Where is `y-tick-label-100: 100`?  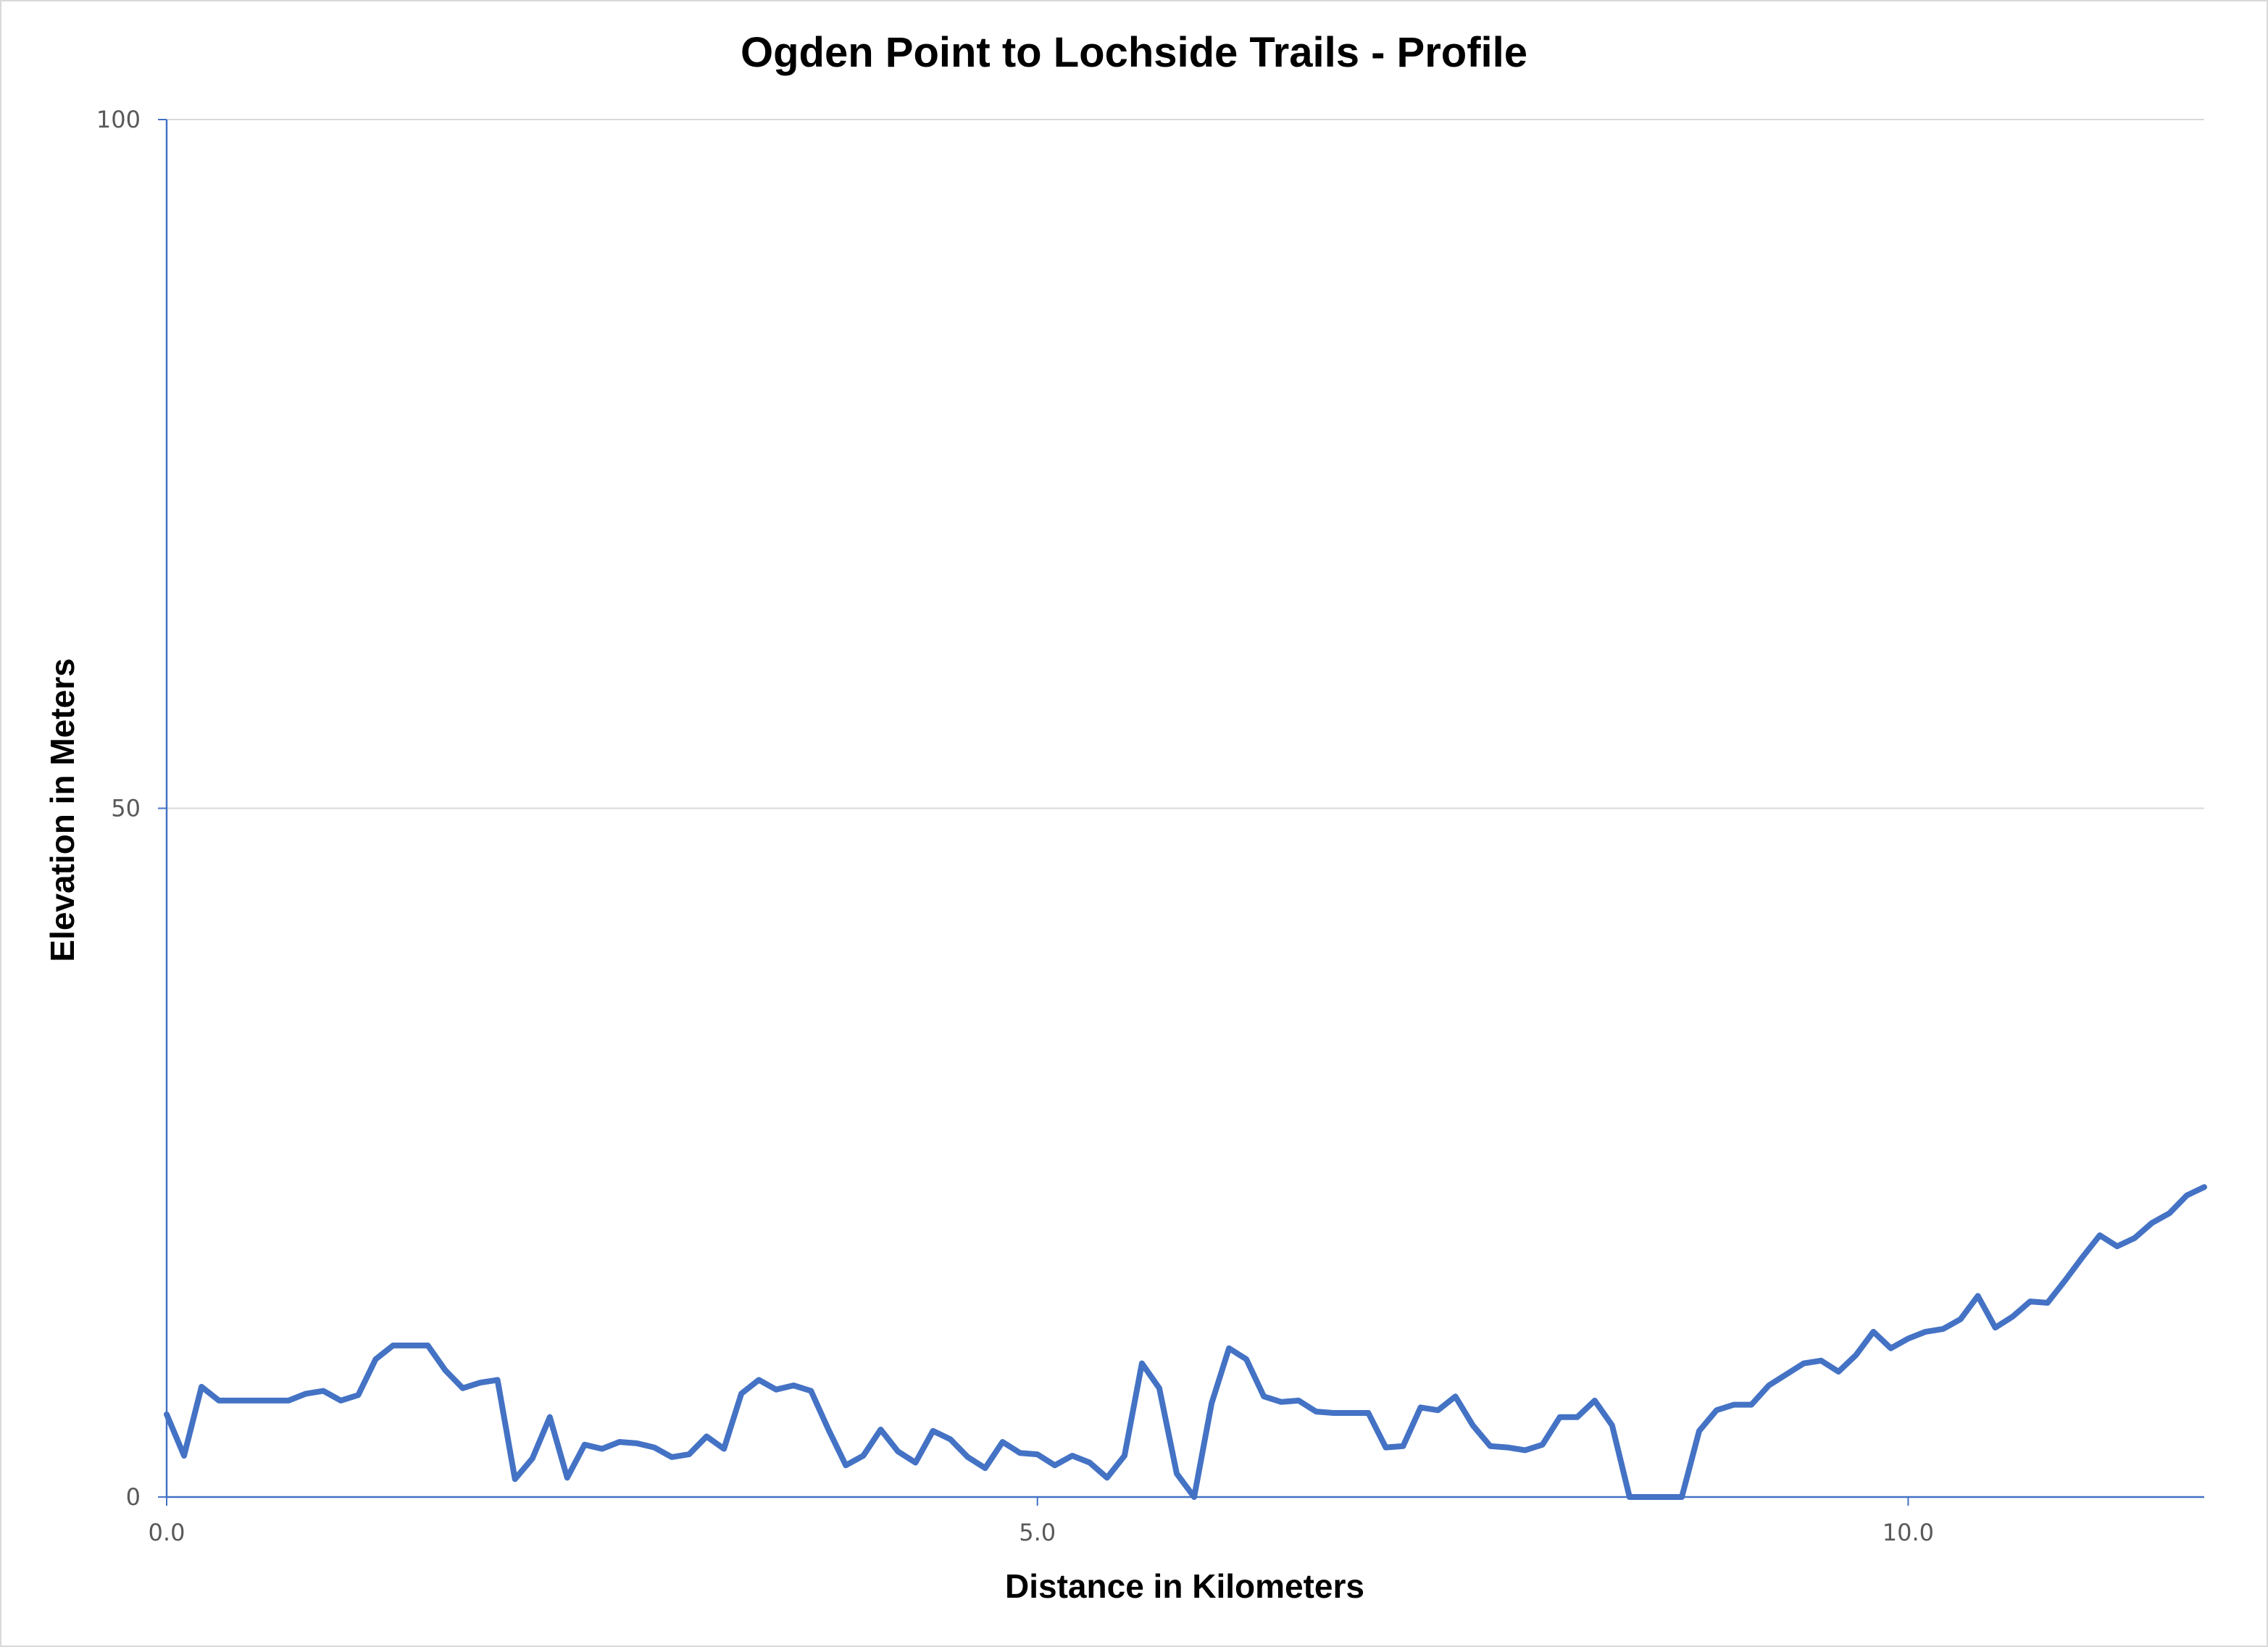 y-tick-label-100: 100 is located at coordinates (119, 119).